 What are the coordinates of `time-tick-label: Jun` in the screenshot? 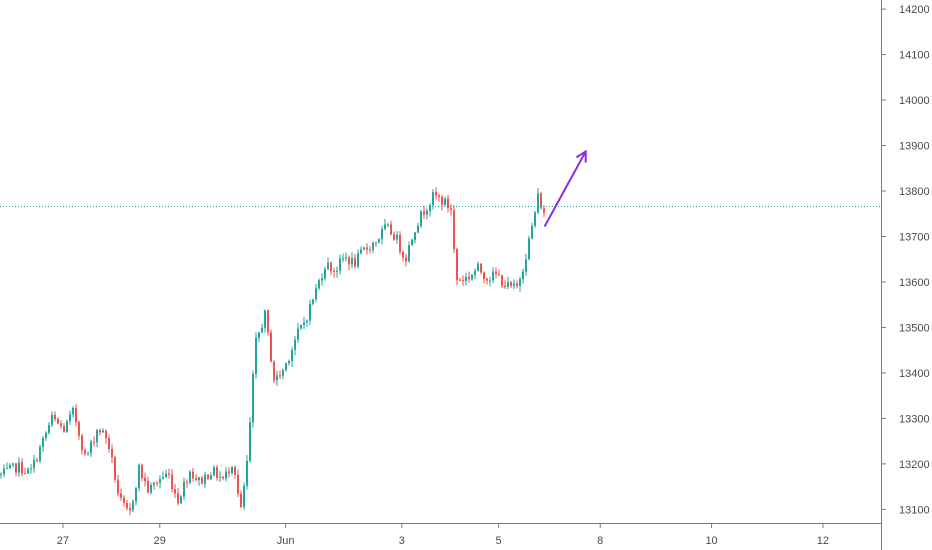 It's located at (286, 541).